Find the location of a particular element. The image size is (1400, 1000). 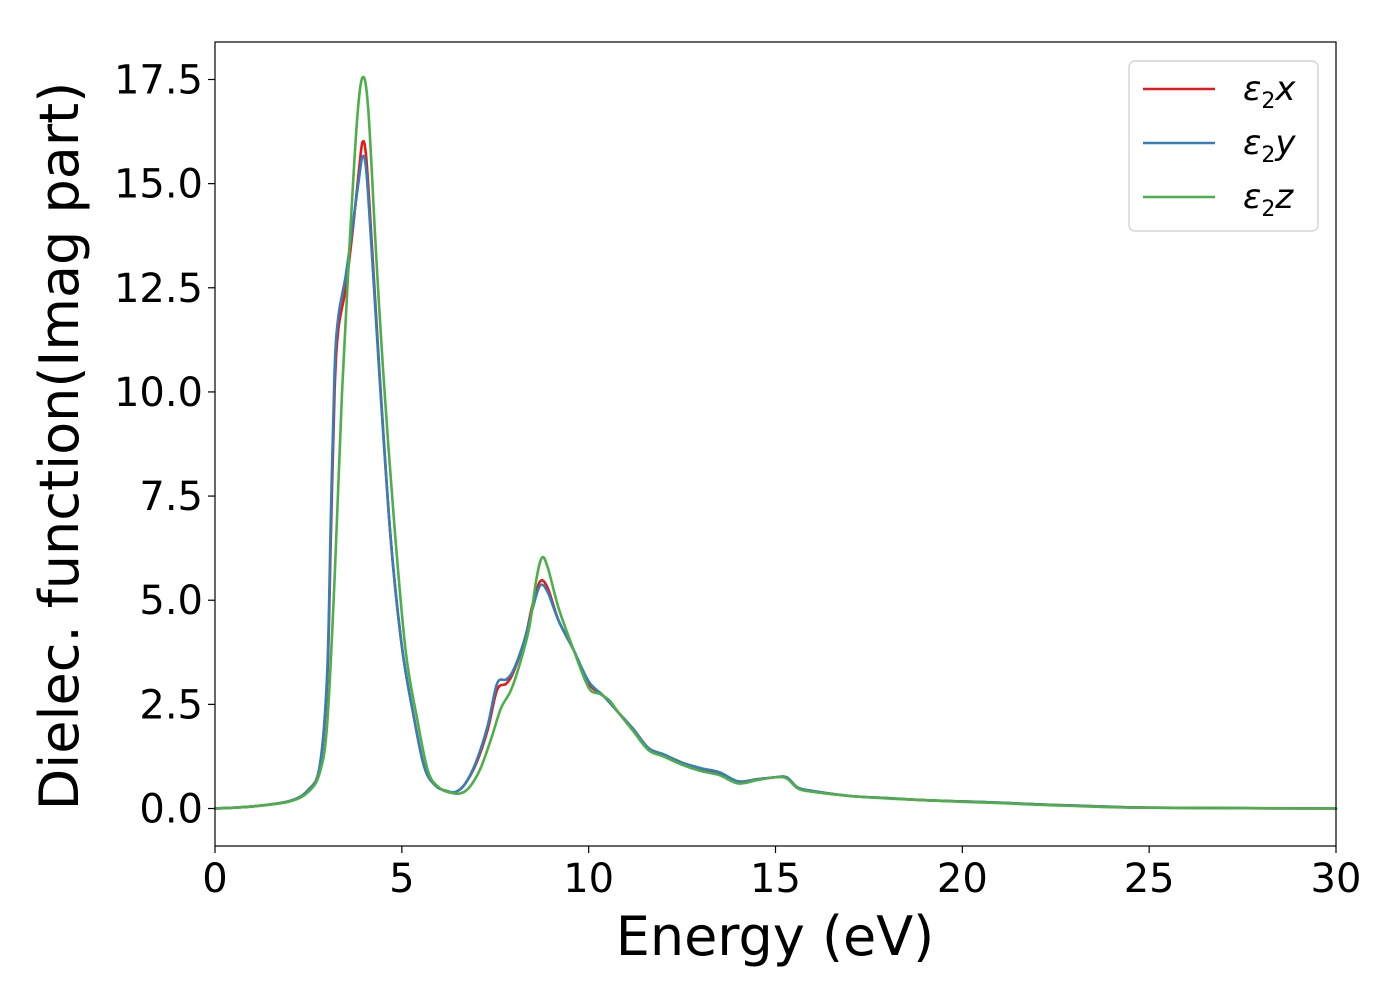

x-tick-label: 5 is located at coordinates (401, 879).